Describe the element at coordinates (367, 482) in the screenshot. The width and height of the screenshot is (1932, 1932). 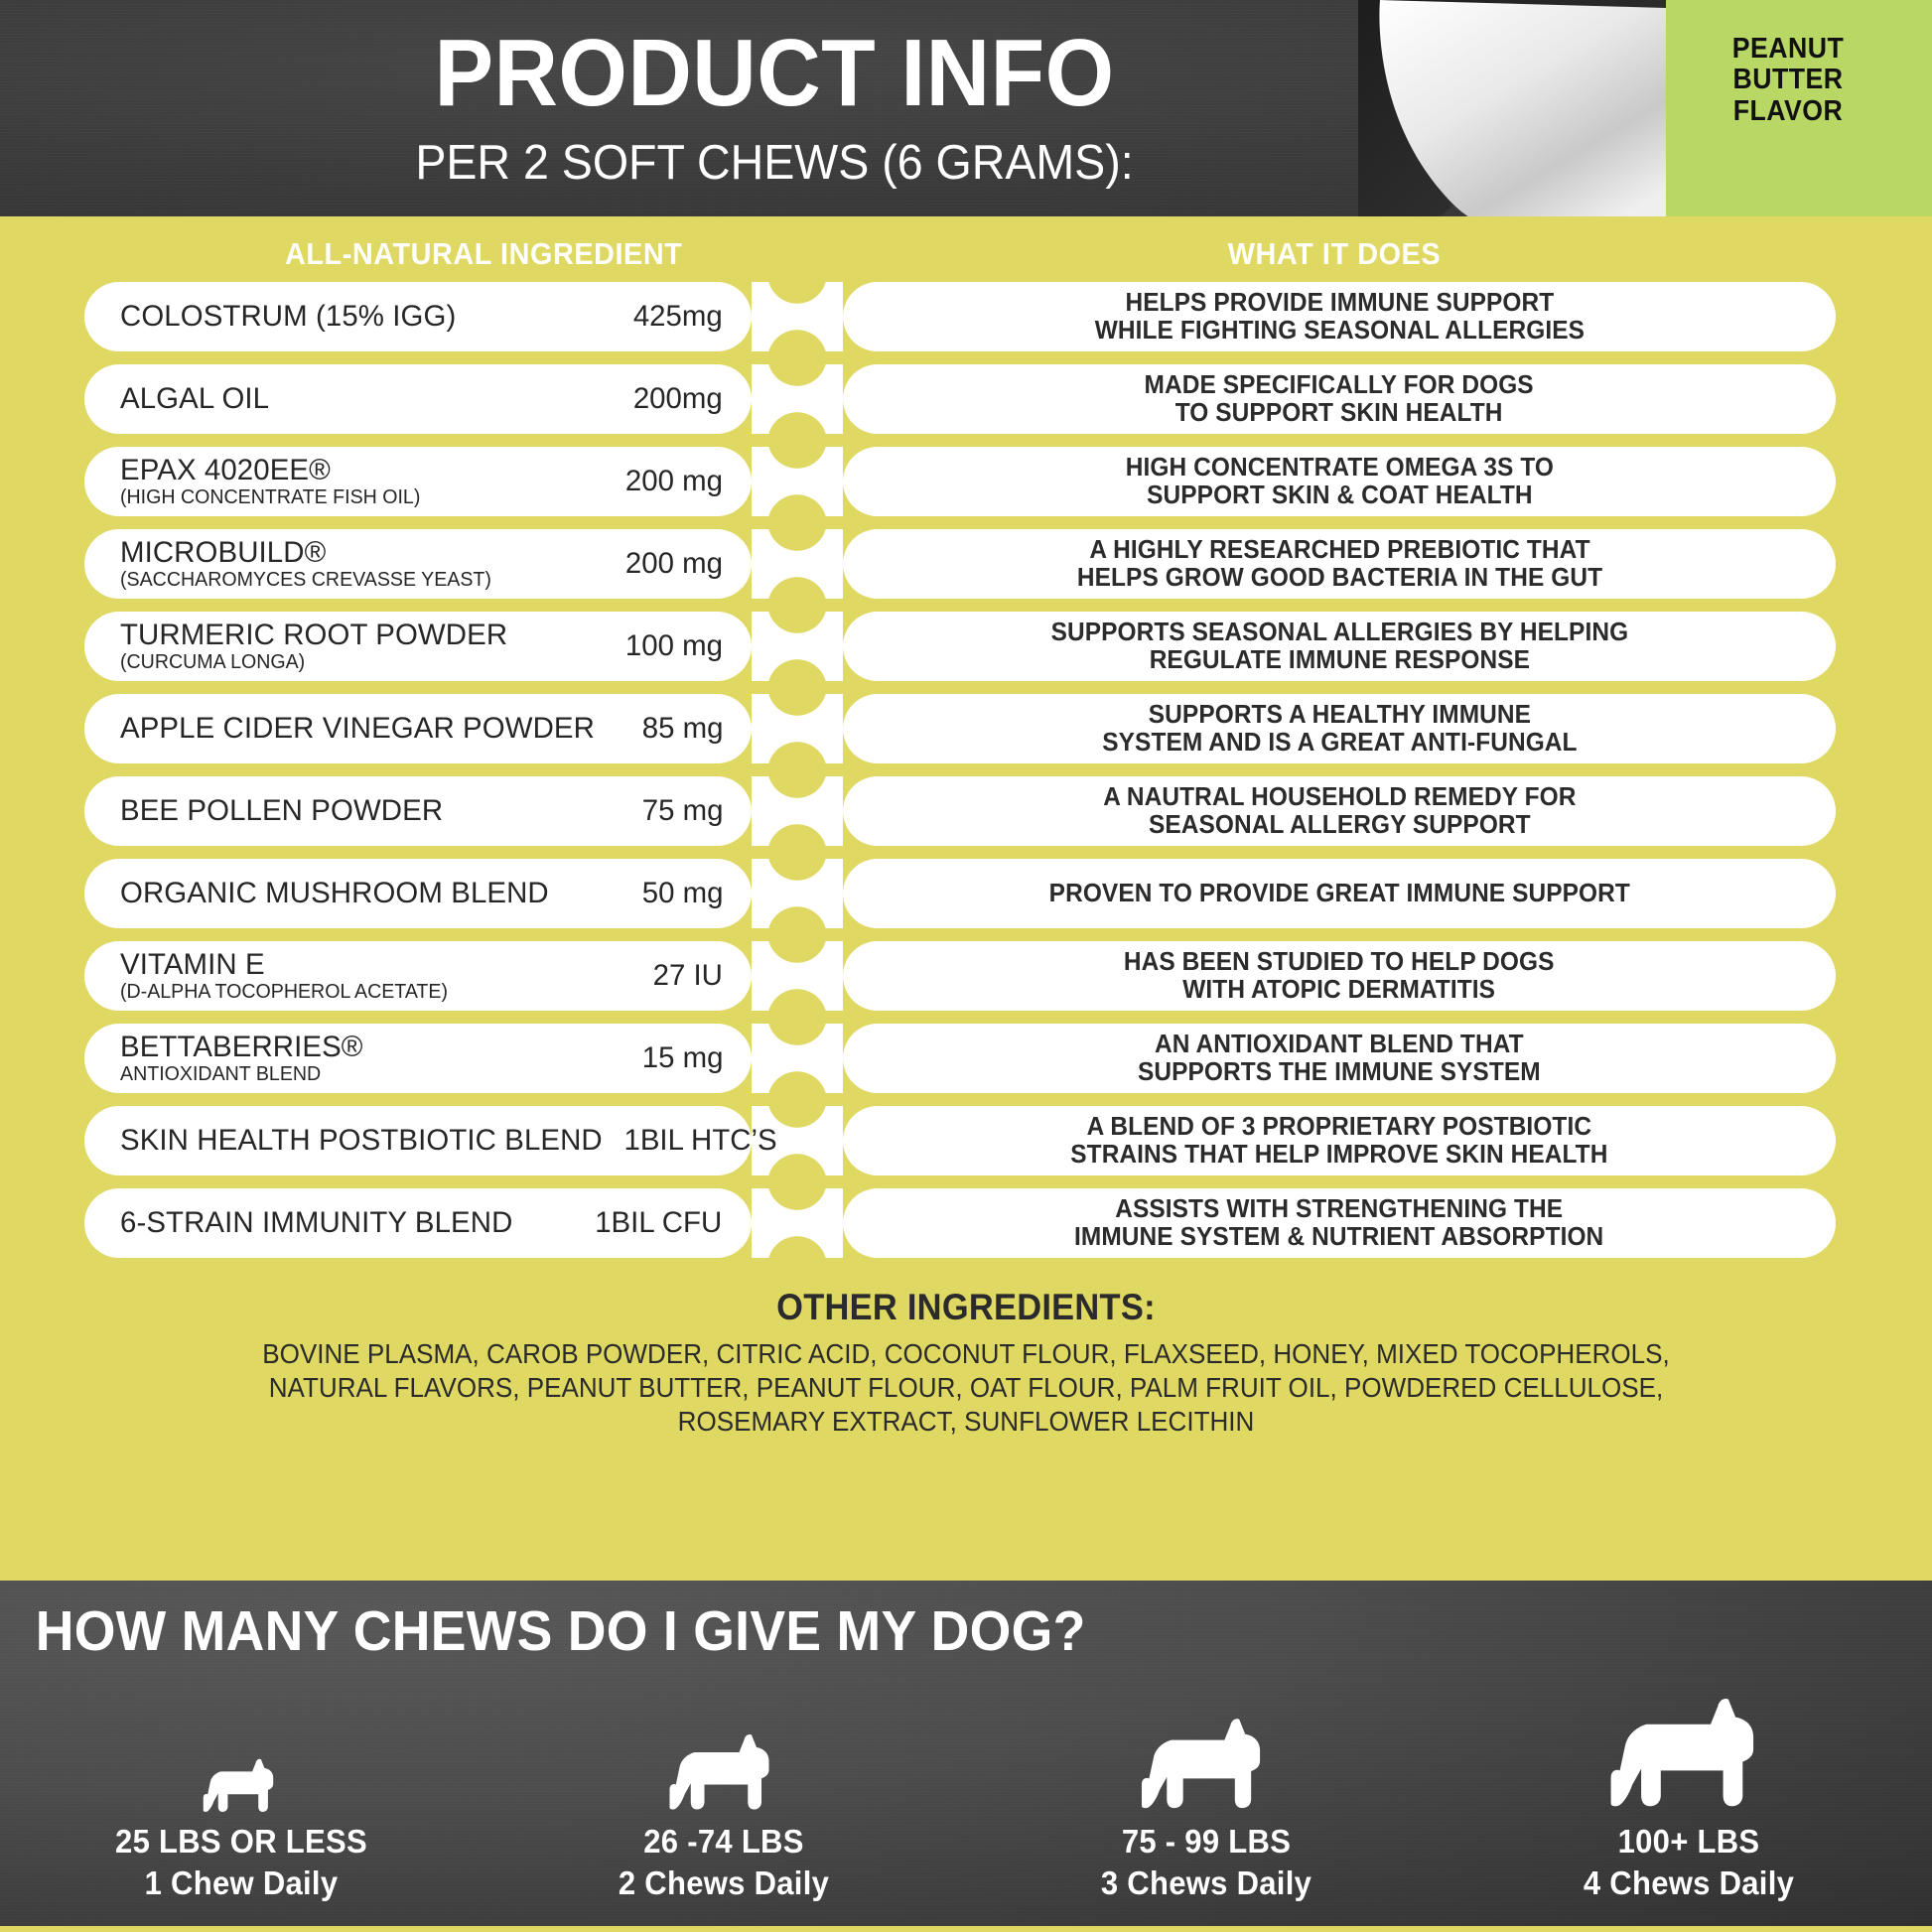
I see `ingredient-name-group: EPAX 4020EE® (HIGH CONCENTRATE FISH OIL)` at that location.